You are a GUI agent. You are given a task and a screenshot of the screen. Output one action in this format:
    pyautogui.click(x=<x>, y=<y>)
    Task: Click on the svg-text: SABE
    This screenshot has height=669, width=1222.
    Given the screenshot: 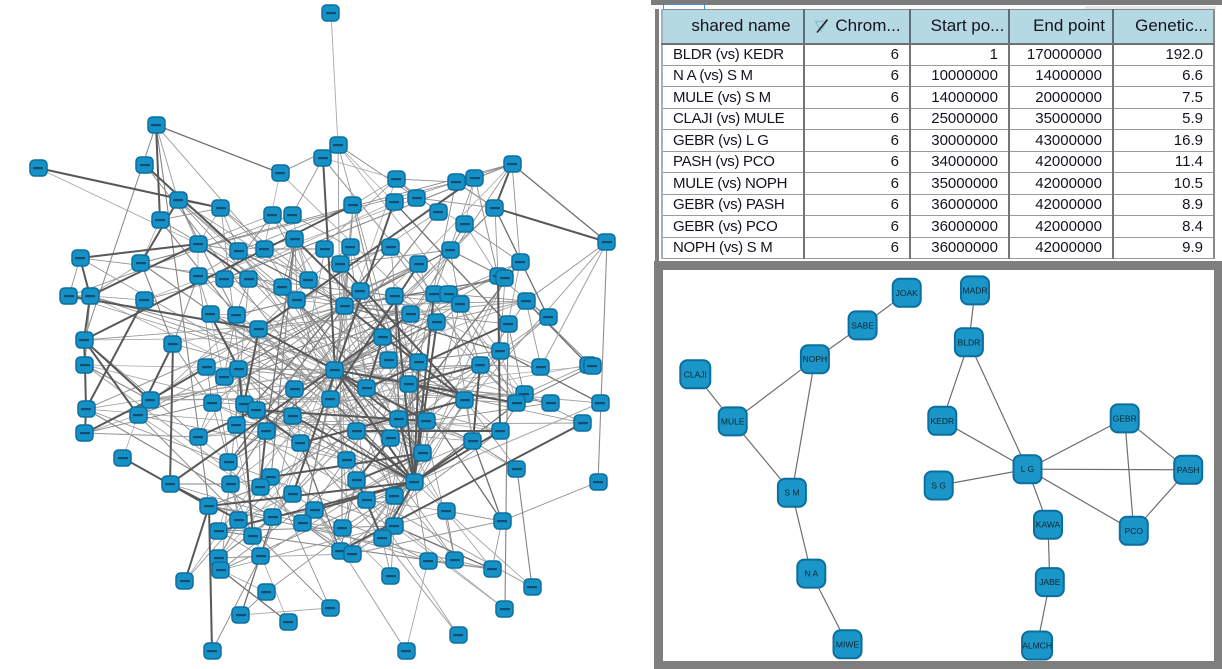 What is the action you would take?
    pyautogui.click(x=862, y=325)
    